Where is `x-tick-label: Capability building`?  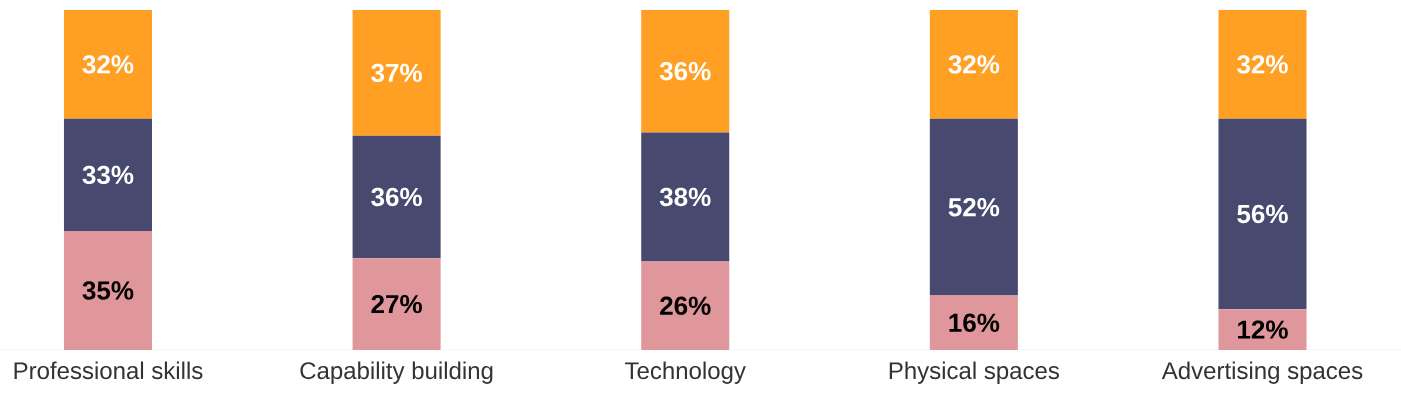
x-tick-label: Capability building is located at coordinates (396, 372).